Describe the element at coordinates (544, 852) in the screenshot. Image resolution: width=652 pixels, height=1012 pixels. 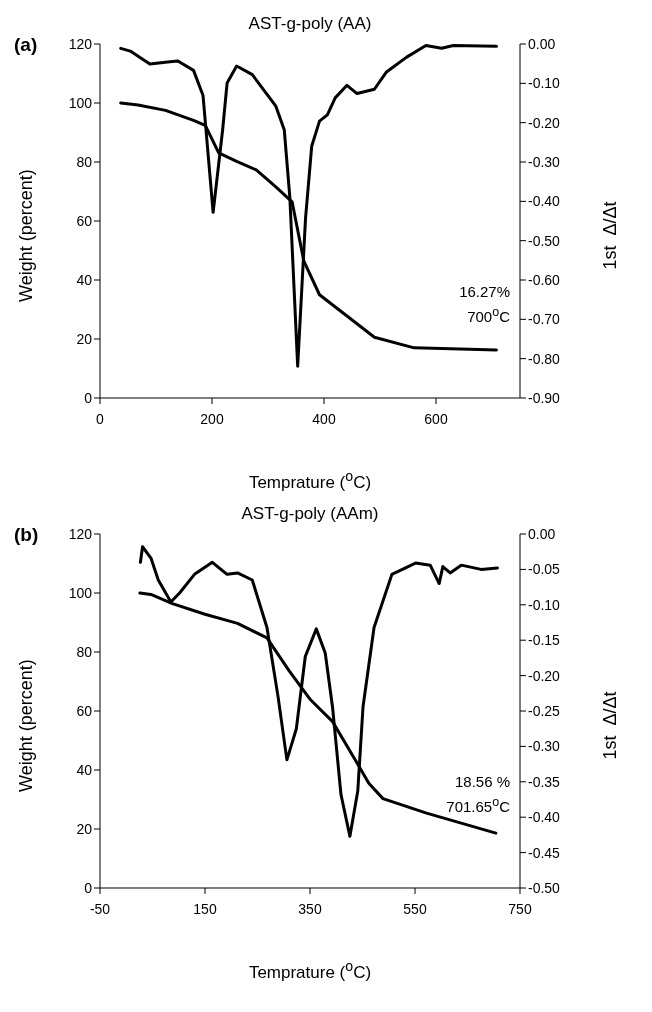
I see `y2-tick-label: -0.45` at that location.